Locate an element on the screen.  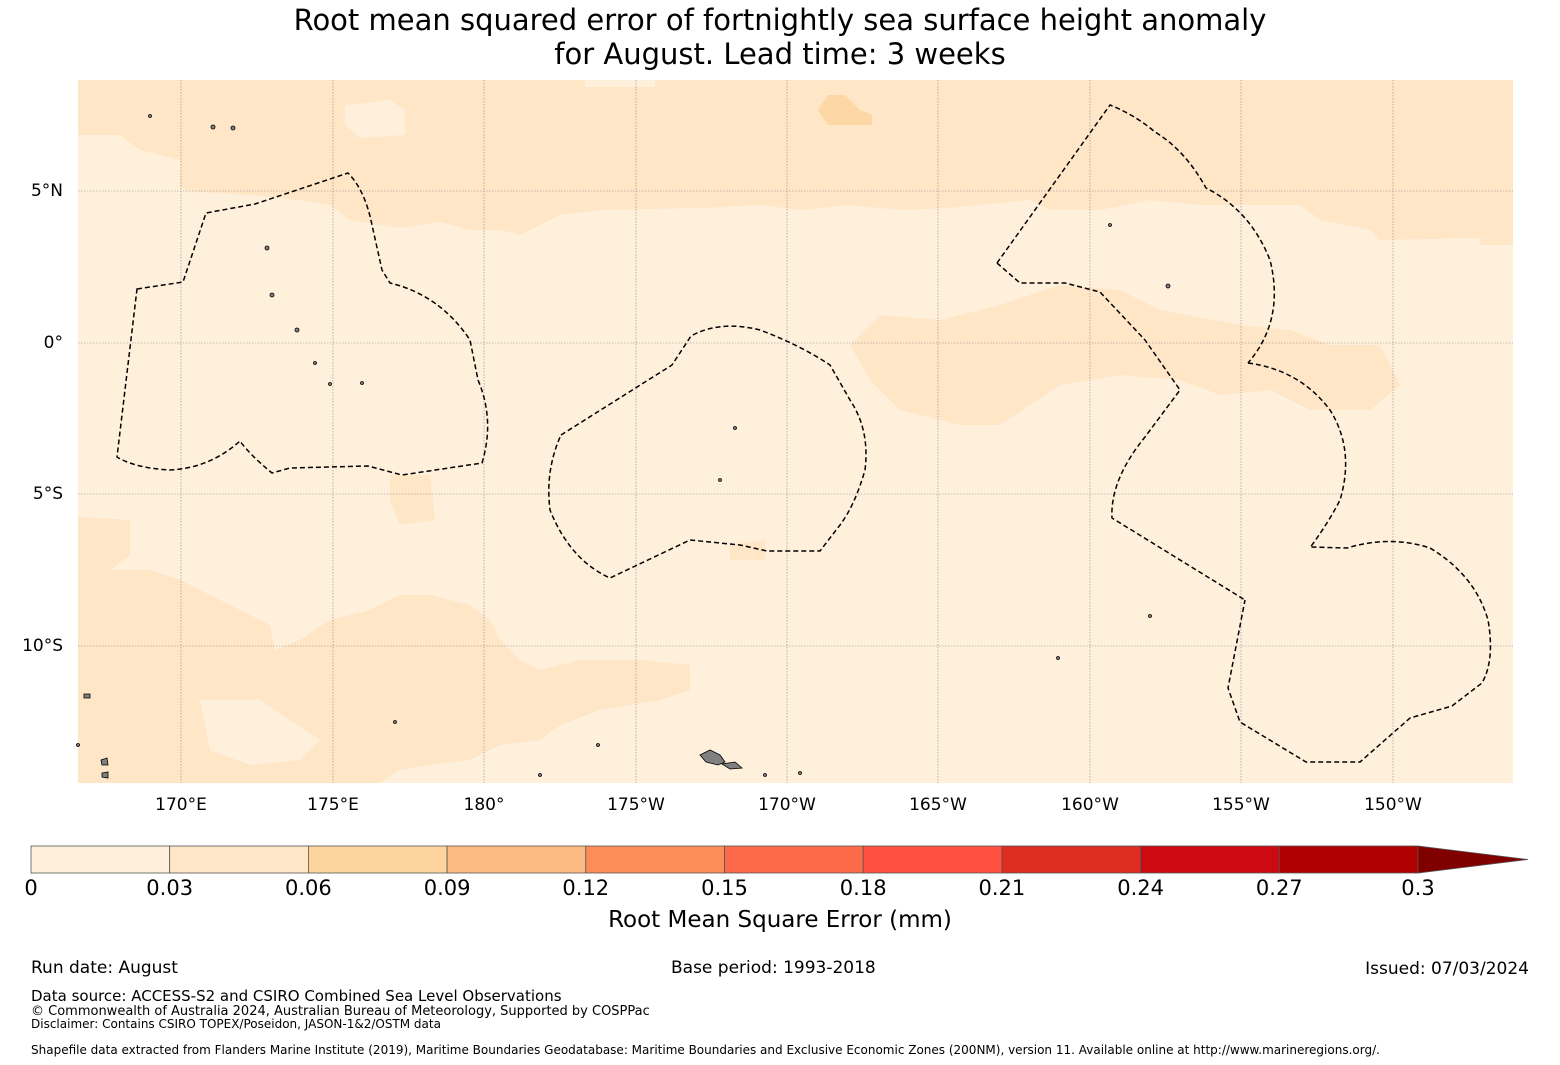
colorbar-tick-label: 0.06 is located at coordinates (308, 888).